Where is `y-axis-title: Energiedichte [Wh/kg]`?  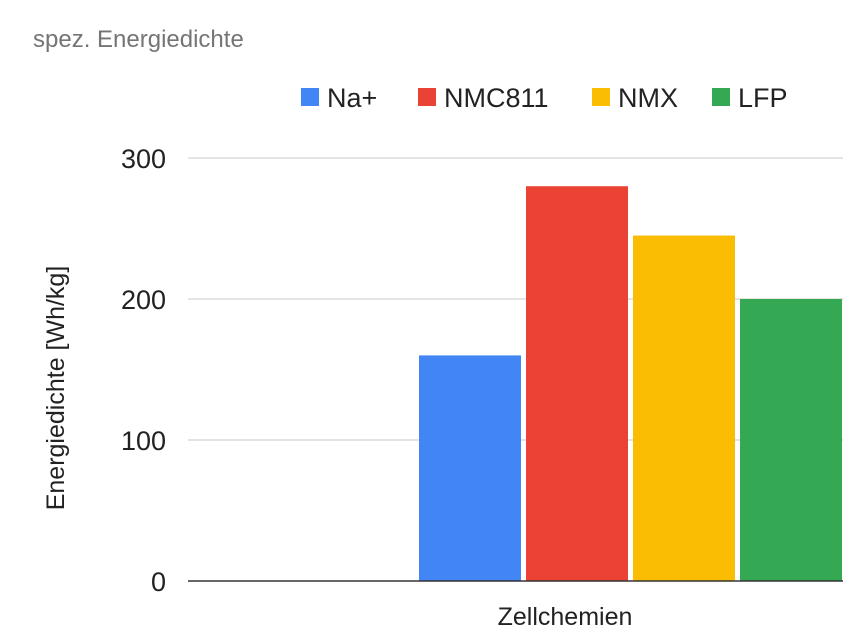 y-axis-title: Energiedichte [Wh/kg] is located at coordinates (56, 388).